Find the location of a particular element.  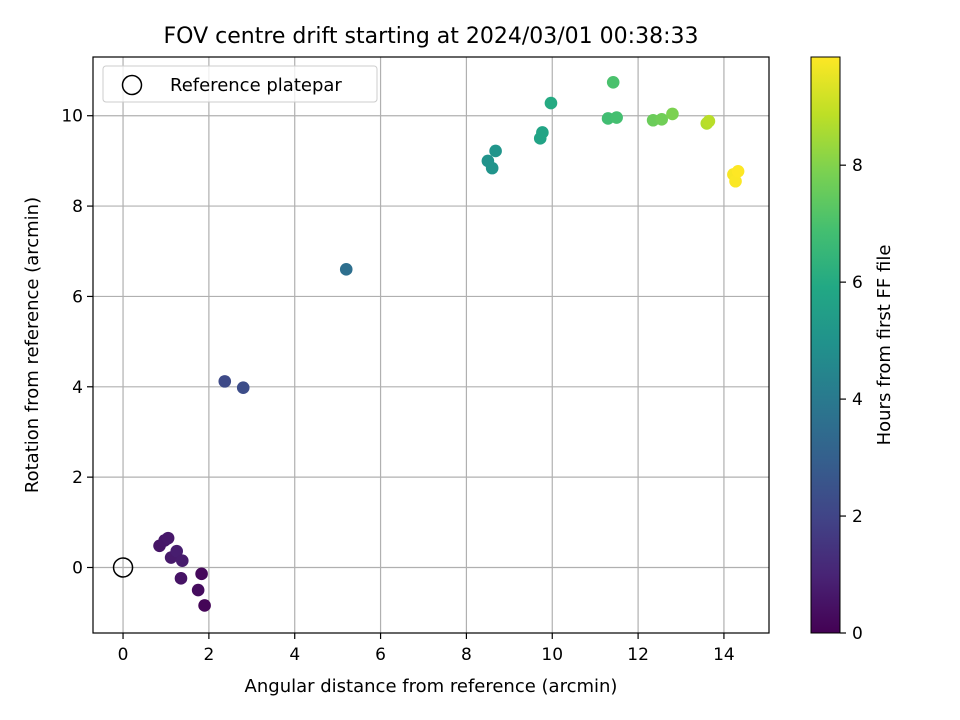

colorbar-tick-label: 6 is located at coordinates (857, 283).